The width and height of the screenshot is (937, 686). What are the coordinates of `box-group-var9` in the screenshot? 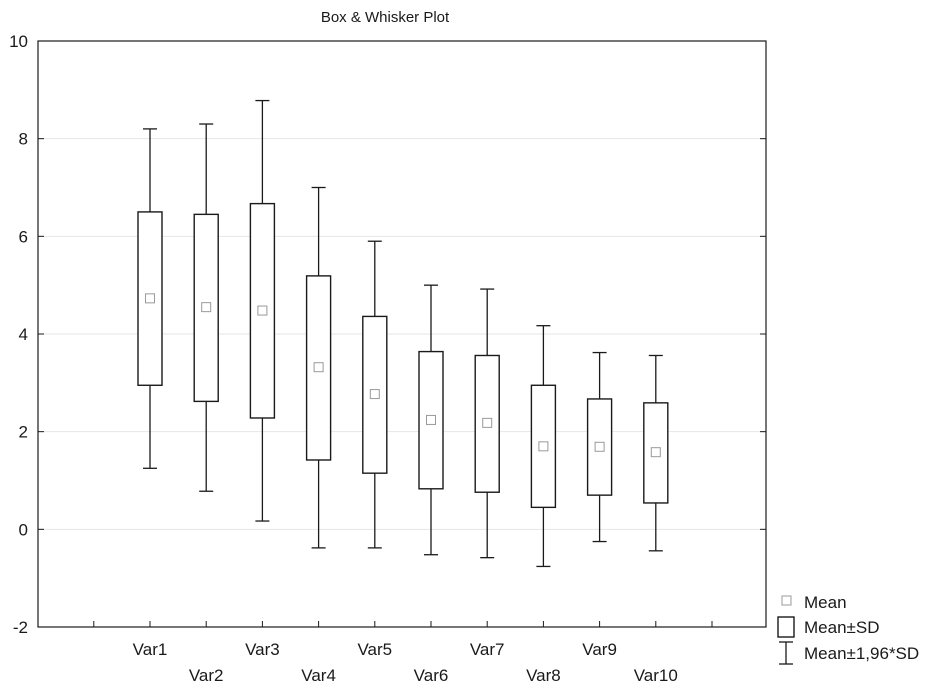 It's located at (599, 447).